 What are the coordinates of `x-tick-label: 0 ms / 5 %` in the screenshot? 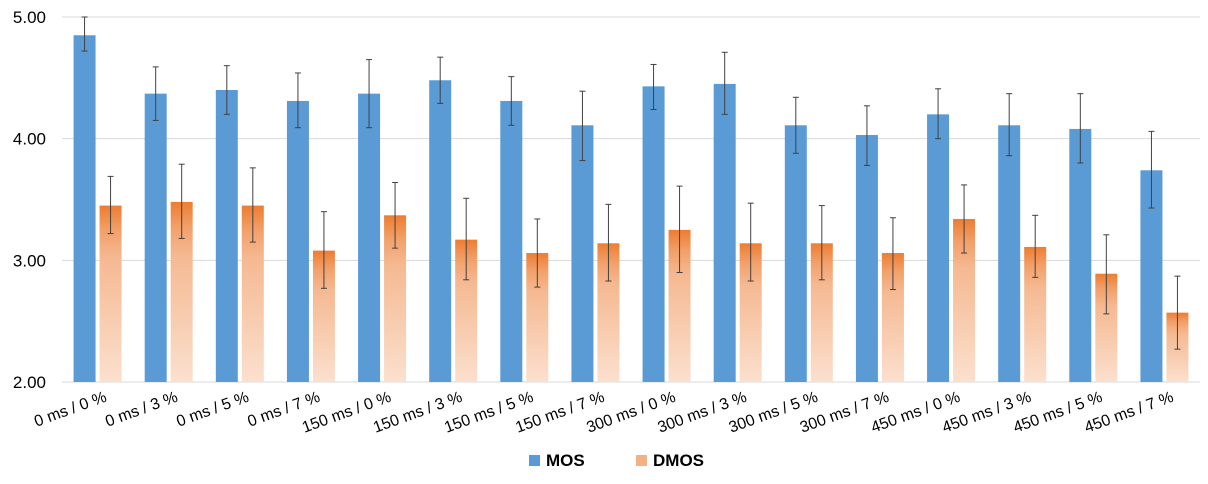 It's located at (212, 410).